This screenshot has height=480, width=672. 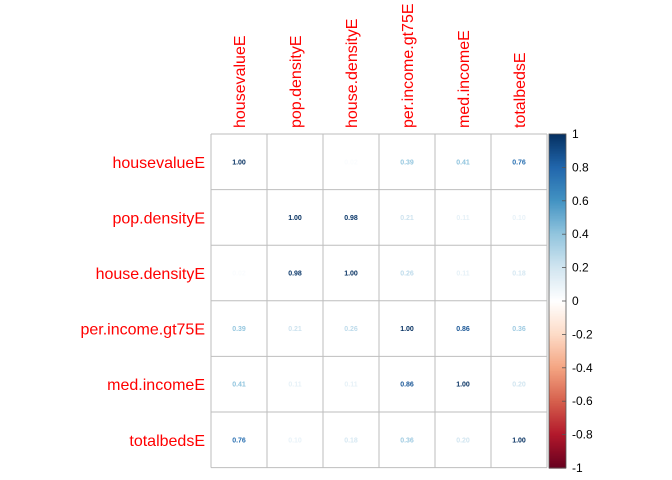 I want to click on cell-value: 0.76, so click(x=519, y=162).